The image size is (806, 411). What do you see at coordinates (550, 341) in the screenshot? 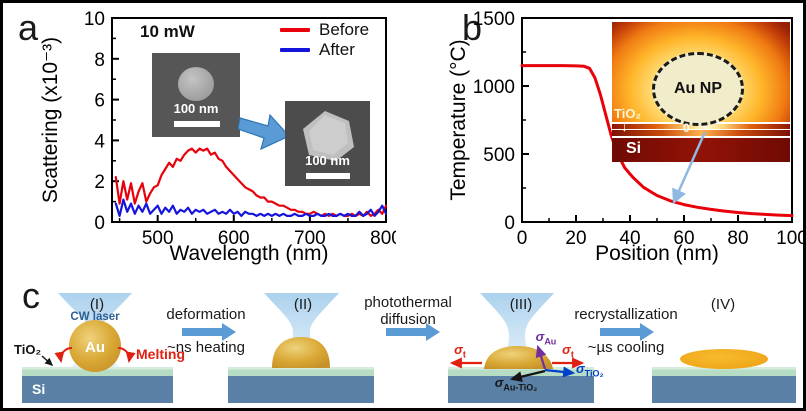
I see `sigma-sub: Au` at bounding box center [550, 341].